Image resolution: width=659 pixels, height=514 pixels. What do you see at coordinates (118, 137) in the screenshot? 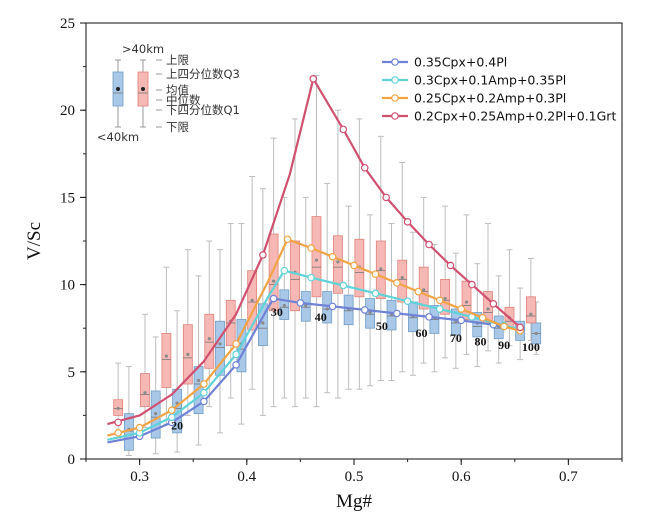
I see `key-bottom-label: <40km` at bounding box center [118, 137].